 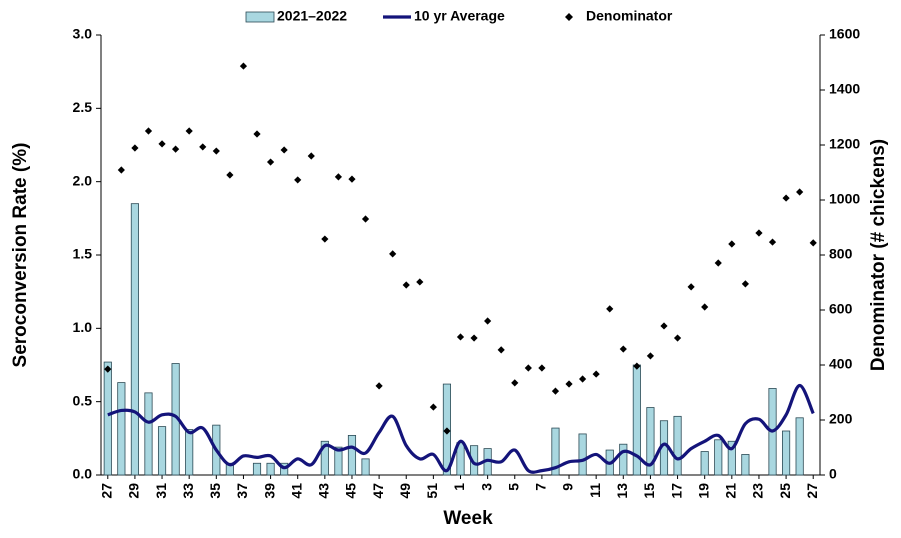 What do you see at coordinates (703, 491) in the screenshot?
I see `x-tick-label: 19` at bounding box center [703, 491].